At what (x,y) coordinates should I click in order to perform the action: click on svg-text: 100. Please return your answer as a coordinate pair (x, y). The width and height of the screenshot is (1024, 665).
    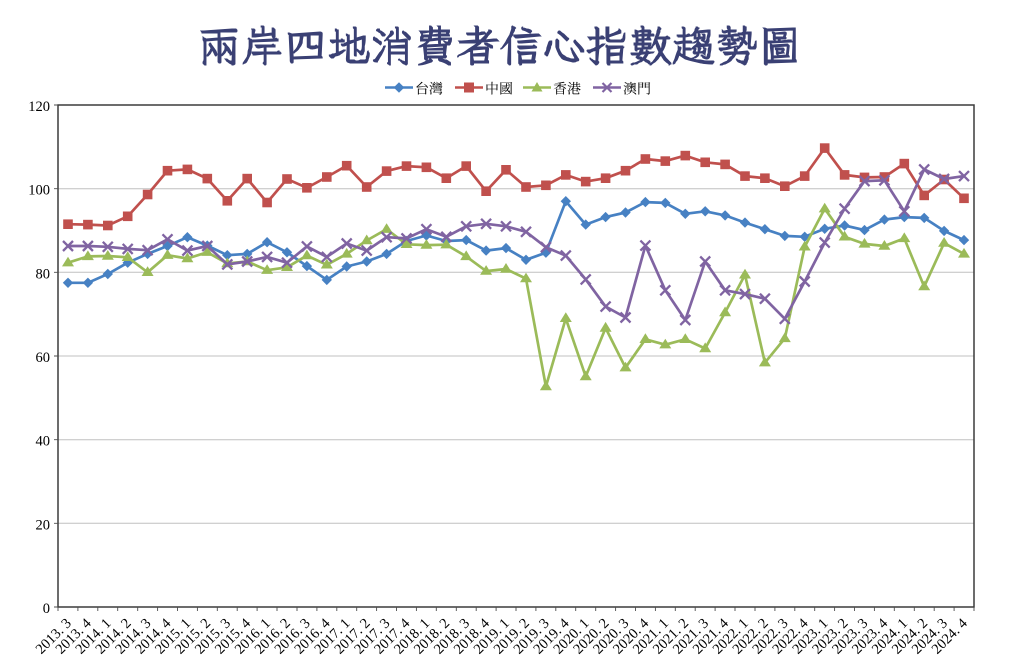
    Looking at the image, I should click on (39, 191).